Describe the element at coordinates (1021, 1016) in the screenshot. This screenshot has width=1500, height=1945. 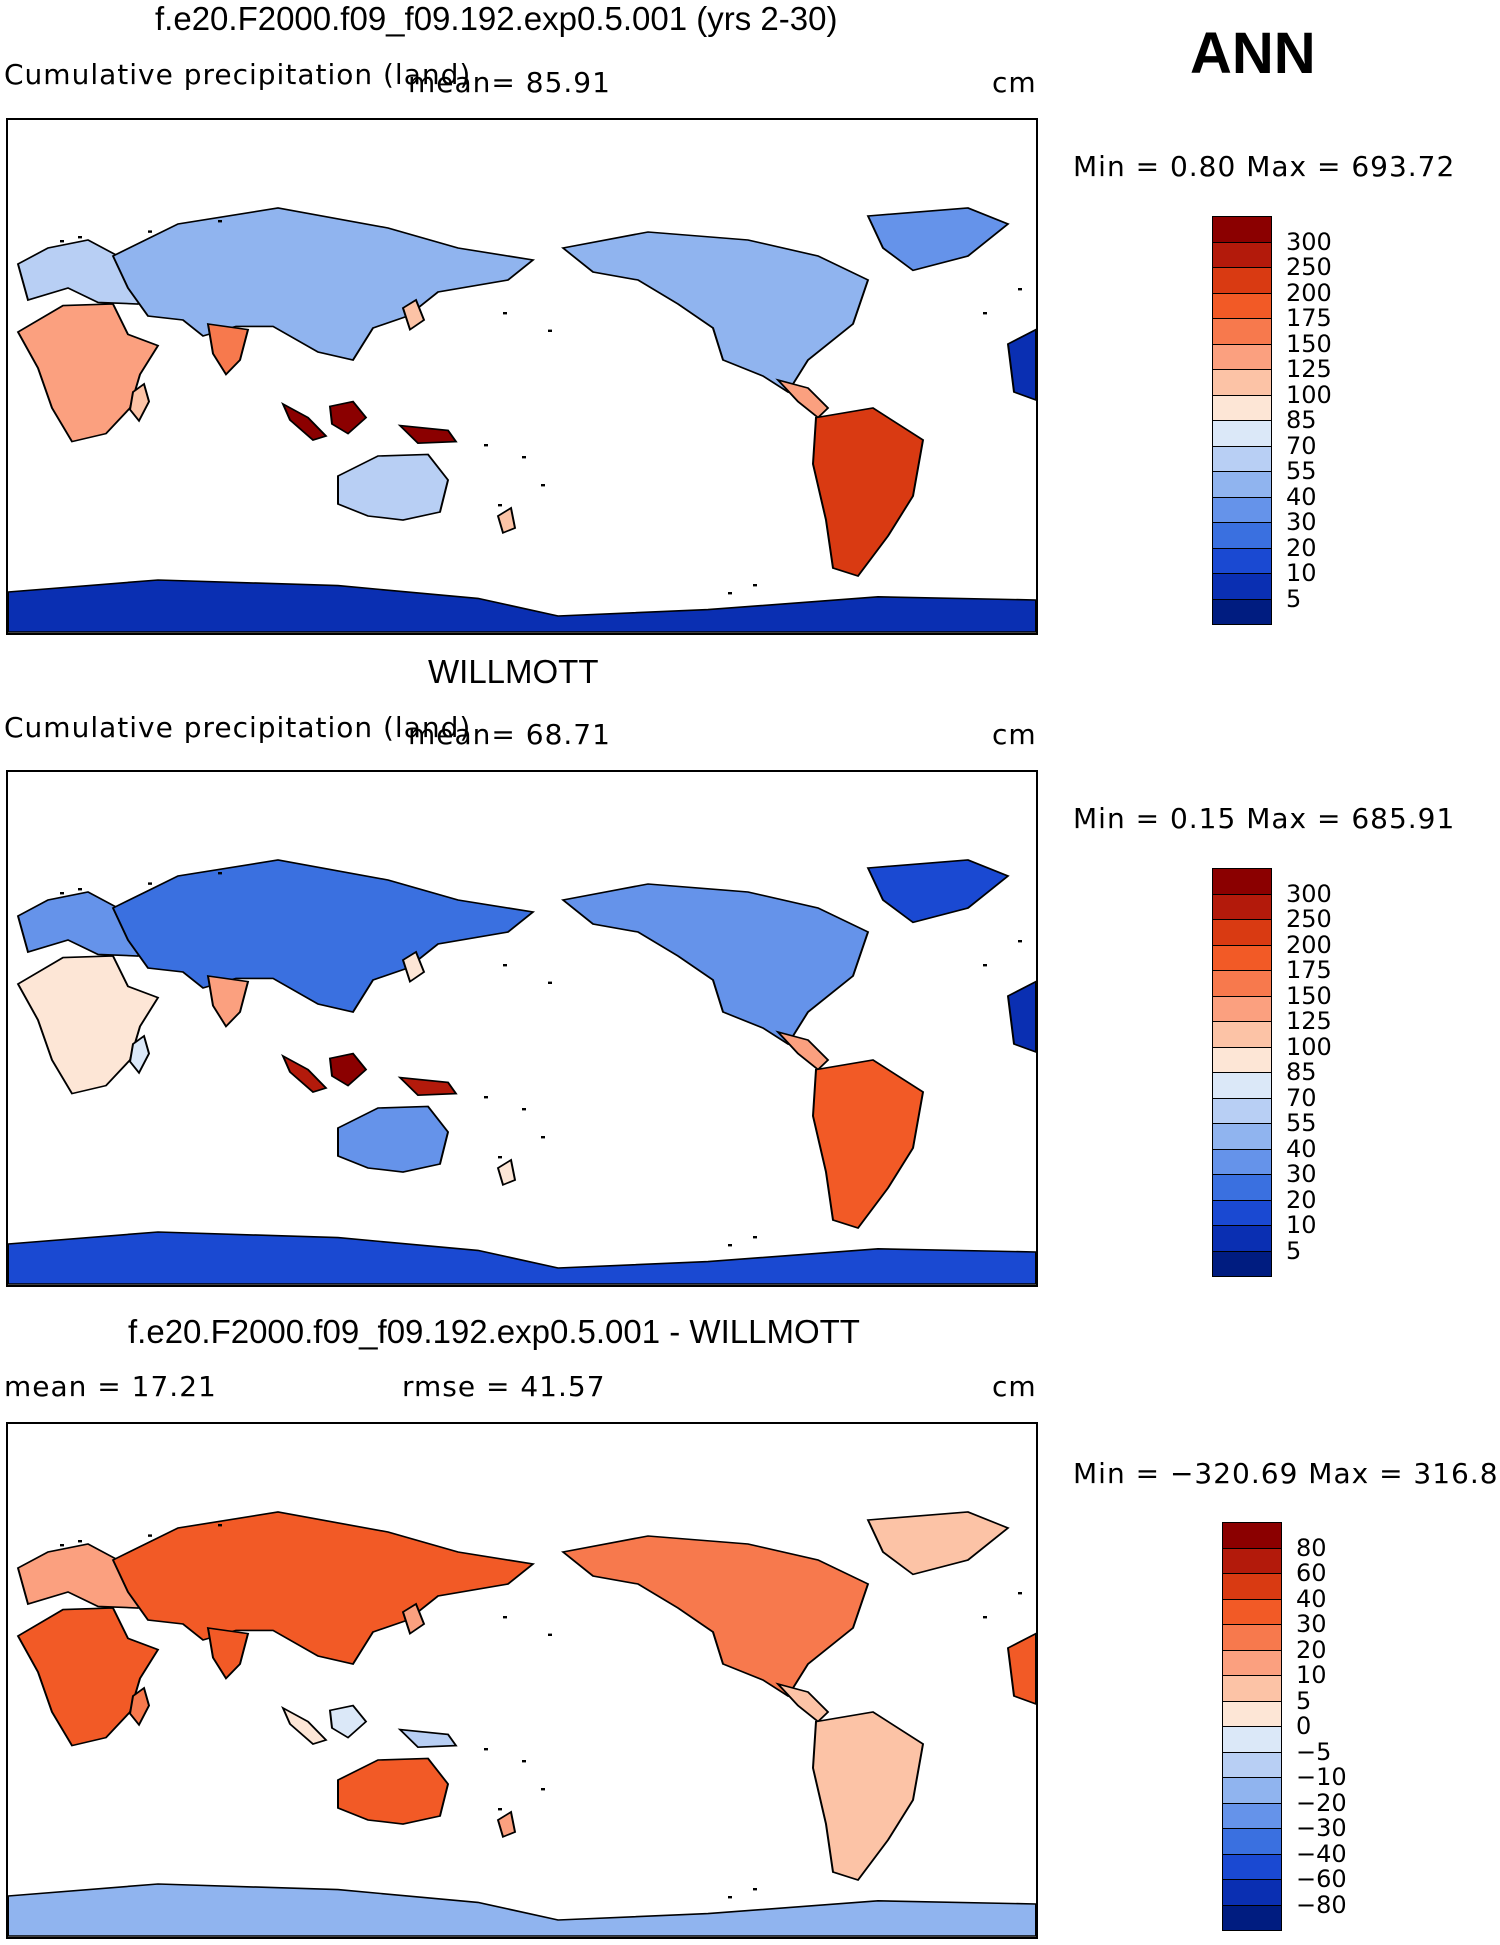
I see `landmass-westafrica` at that location.